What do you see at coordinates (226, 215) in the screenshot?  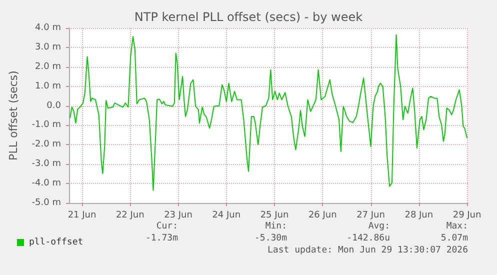 I see `x-tick-label: 24 Jun` at bounding box center [226, 215].